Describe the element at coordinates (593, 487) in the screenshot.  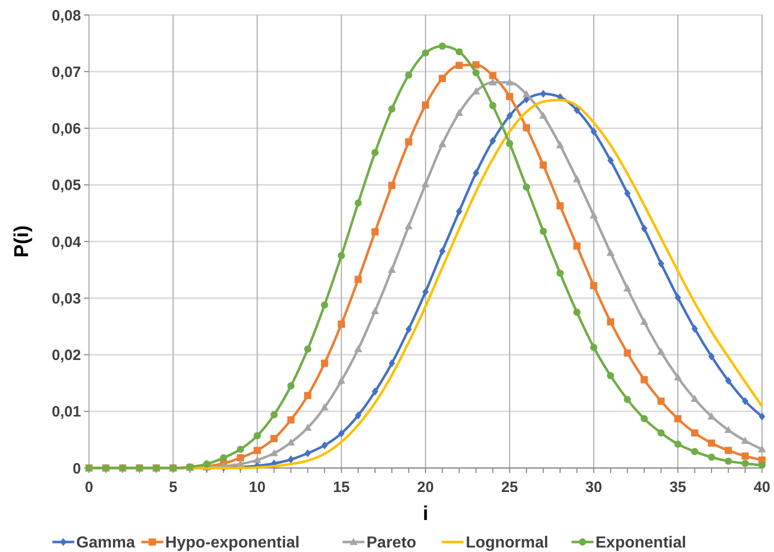
I see `x-tick-label: 30` at that location.